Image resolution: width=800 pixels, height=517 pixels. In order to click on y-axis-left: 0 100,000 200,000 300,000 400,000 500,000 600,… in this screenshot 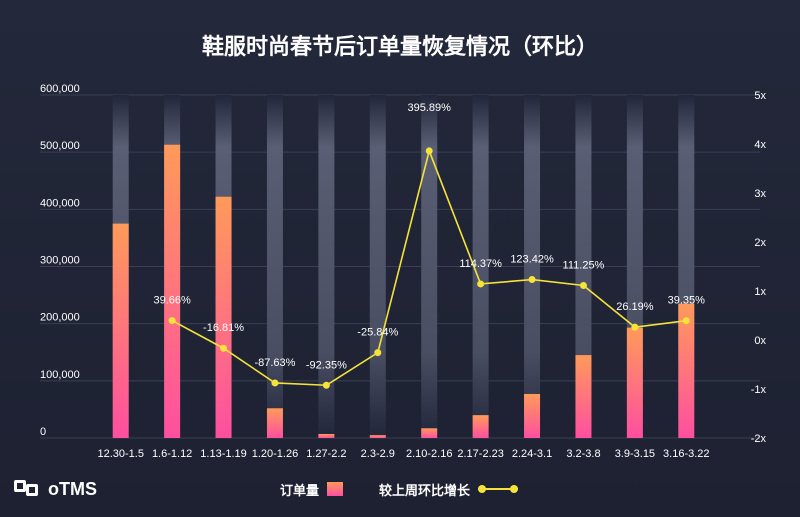, I will do `click(60, 260)`.